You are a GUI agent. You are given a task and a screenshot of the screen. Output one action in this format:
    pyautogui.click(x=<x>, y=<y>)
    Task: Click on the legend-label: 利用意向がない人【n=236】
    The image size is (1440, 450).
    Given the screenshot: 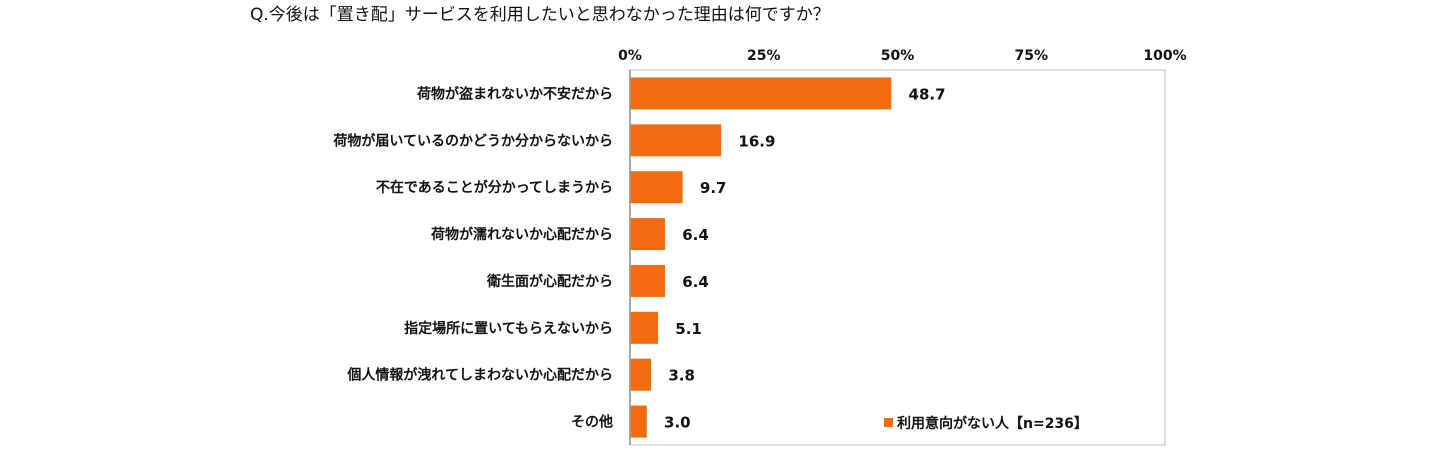 What is the action you would take?
    pyautogui.click(x=992, y=423)
    